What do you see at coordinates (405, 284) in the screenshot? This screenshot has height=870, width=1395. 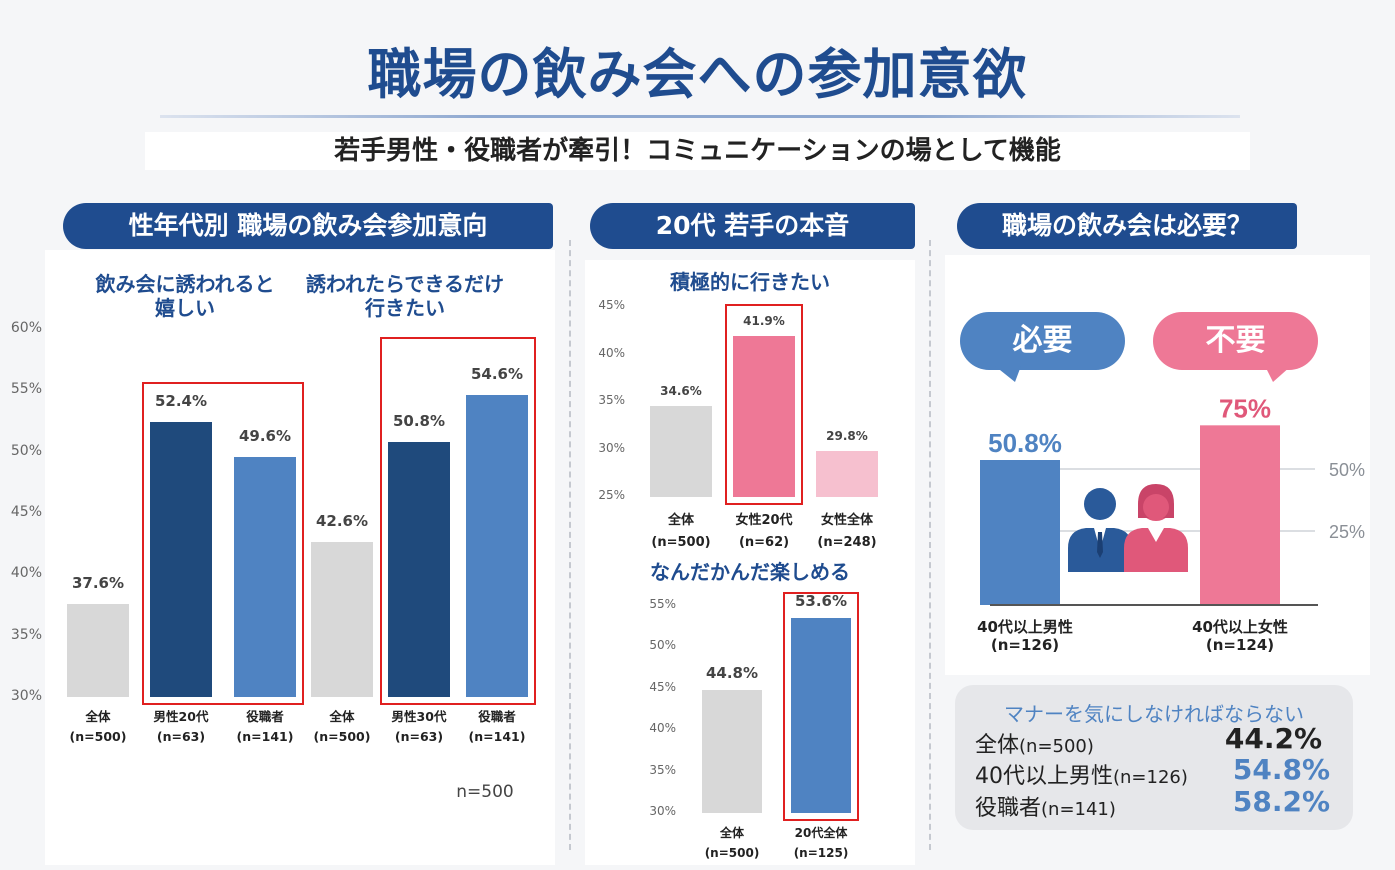 I see `group-label-2-line1: 誘われたらできるだけ` at bounding box center [405, 284].